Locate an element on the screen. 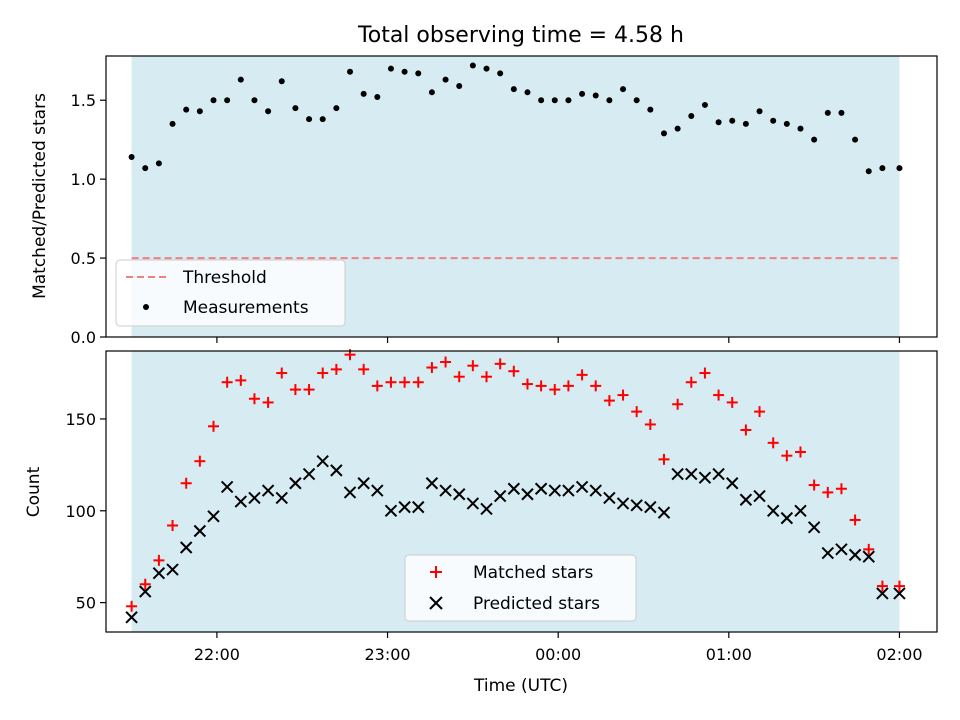  legend-threshold-label: Threshold is located at coordinates (224, 278).